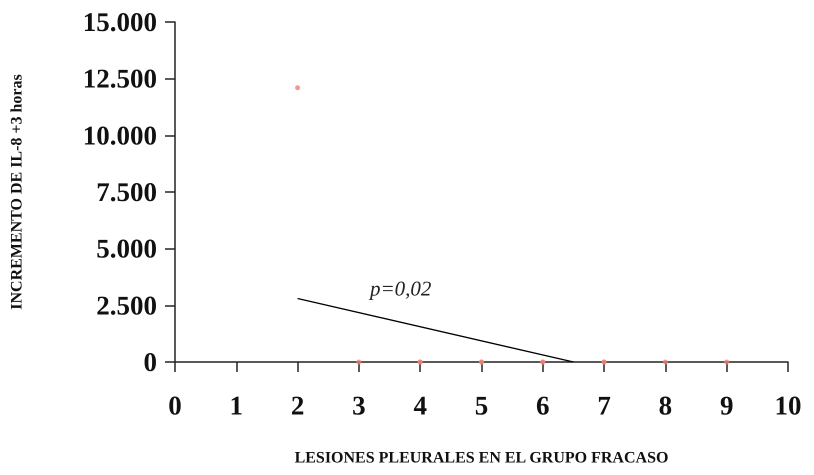 The height and width of the screenshot is (475, 814). I want to click on y-tick-label: 15.000, so click(119, 22).